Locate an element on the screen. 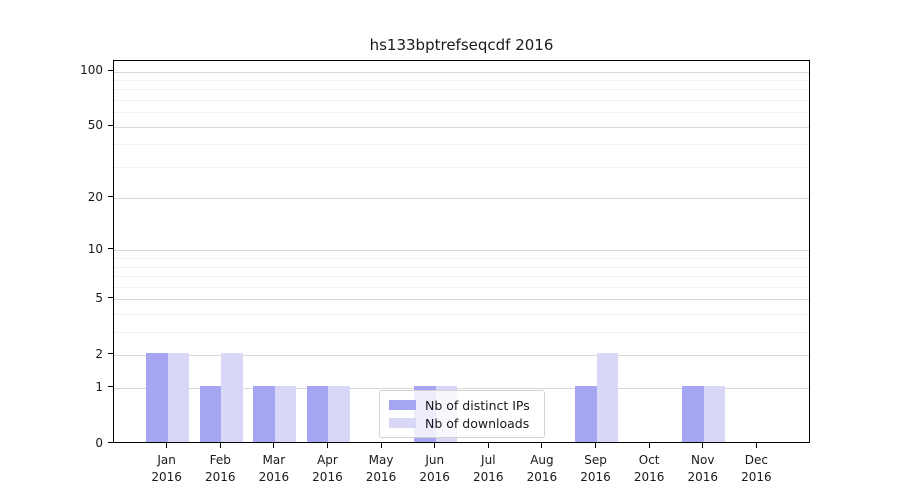 This screenshot has height=500, width=900. x-tick-month: Aug is located at coordinates (542, 460).